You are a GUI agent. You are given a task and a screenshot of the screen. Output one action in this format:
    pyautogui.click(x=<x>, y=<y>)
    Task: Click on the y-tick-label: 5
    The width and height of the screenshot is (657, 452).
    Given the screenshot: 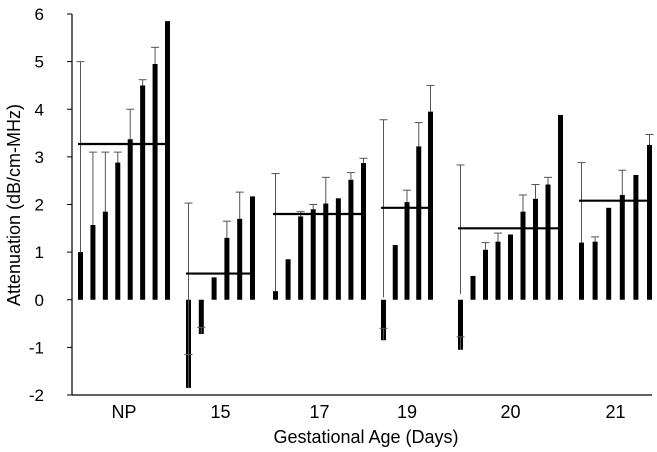 What is the action you would take?
    pyautogui.click(x=39, y=62)
    